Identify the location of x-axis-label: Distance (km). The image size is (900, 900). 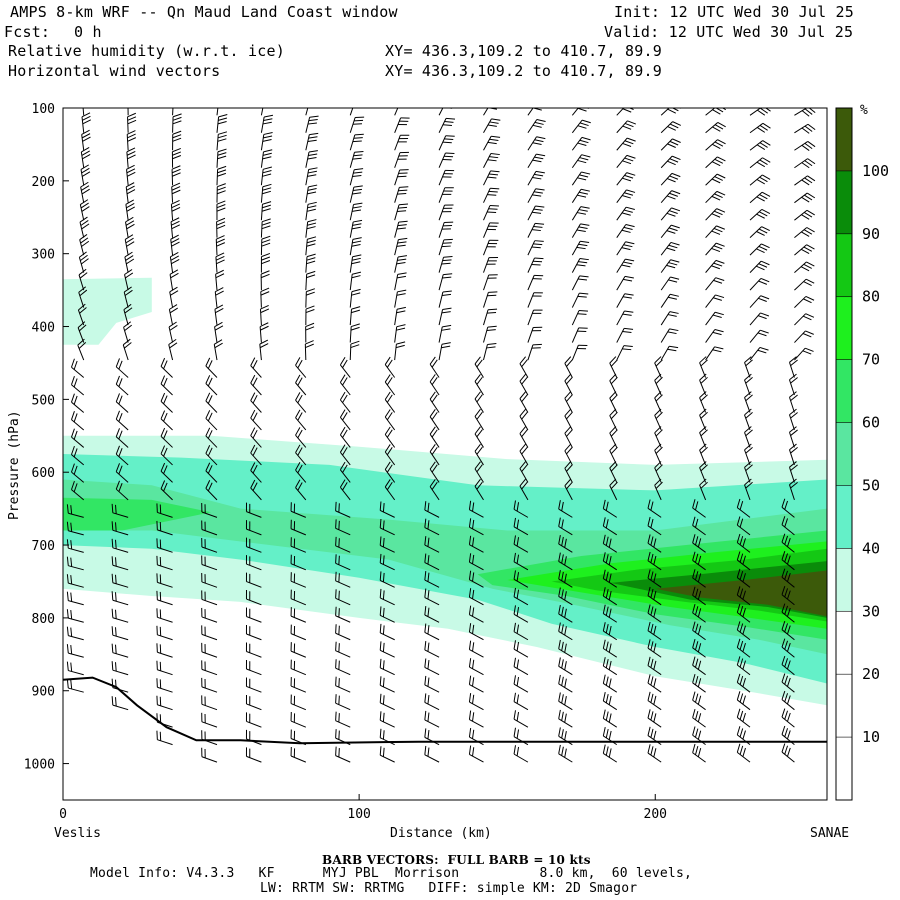
(441, 833).